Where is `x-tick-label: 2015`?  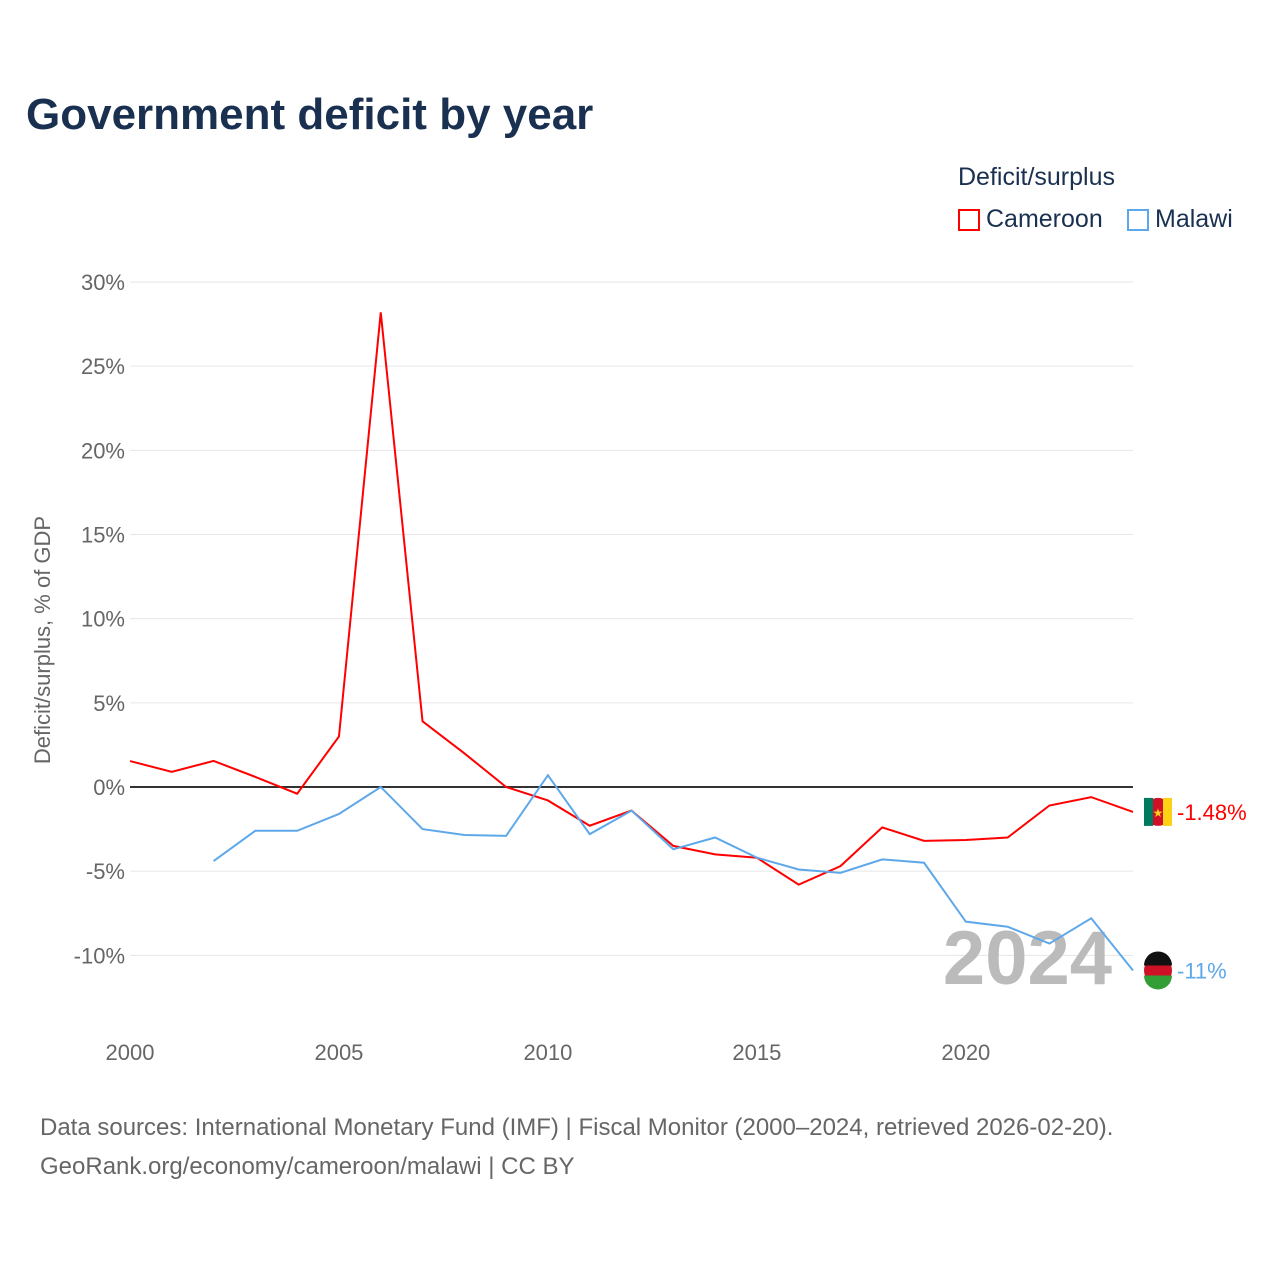 x-tick-label: 2015 is located at coordinates (756, 1052).